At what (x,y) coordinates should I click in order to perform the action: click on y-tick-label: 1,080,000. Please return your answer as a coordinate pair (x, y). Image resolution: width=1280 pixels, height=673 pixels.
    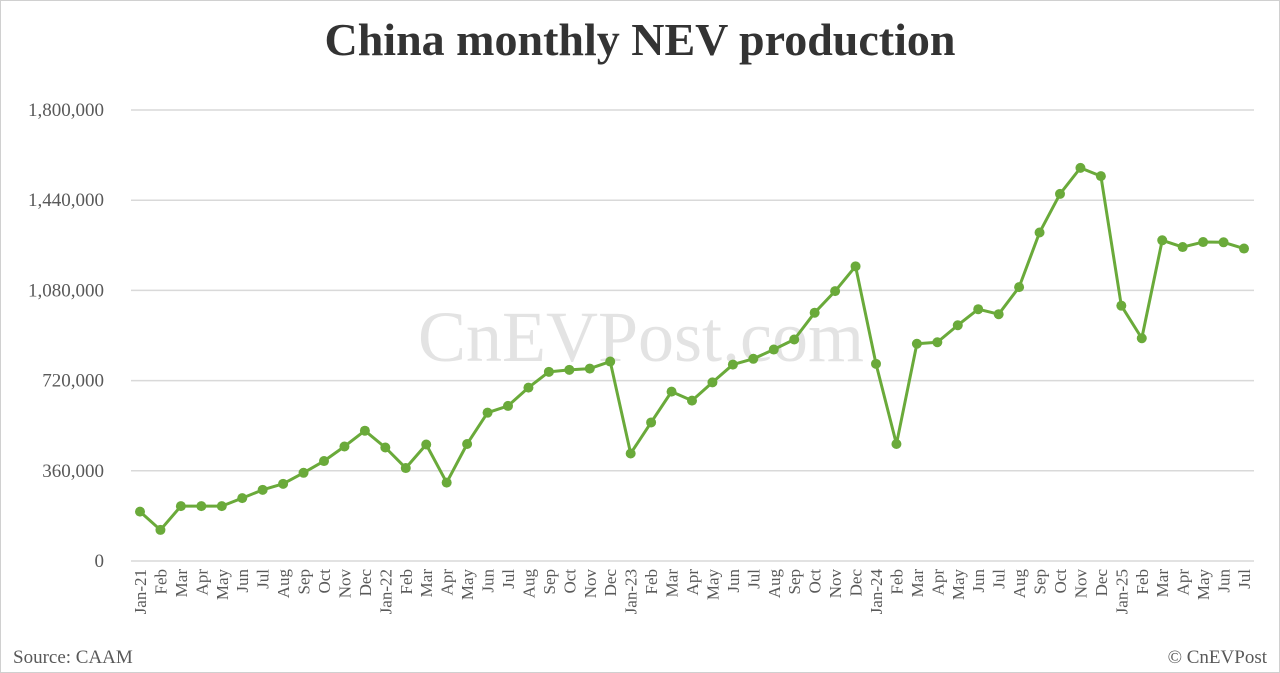
    Looking at the image, I should click on (66, 290).